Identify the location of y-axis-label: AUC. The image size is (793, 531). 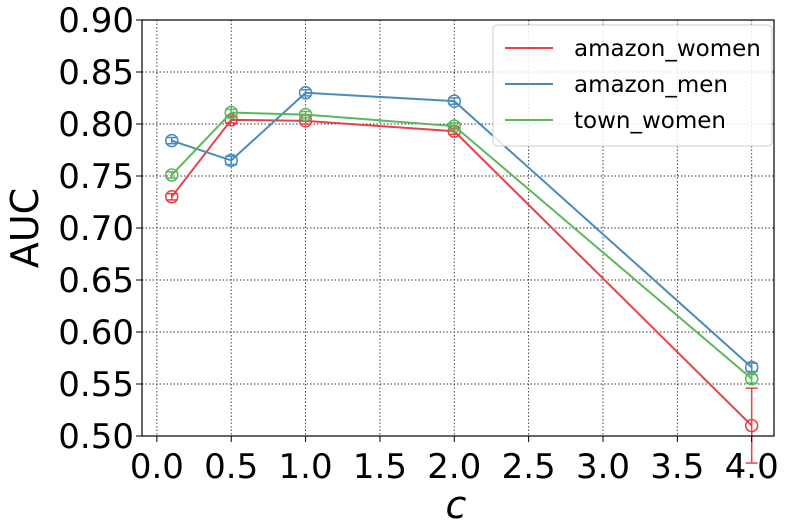
(25, 228).